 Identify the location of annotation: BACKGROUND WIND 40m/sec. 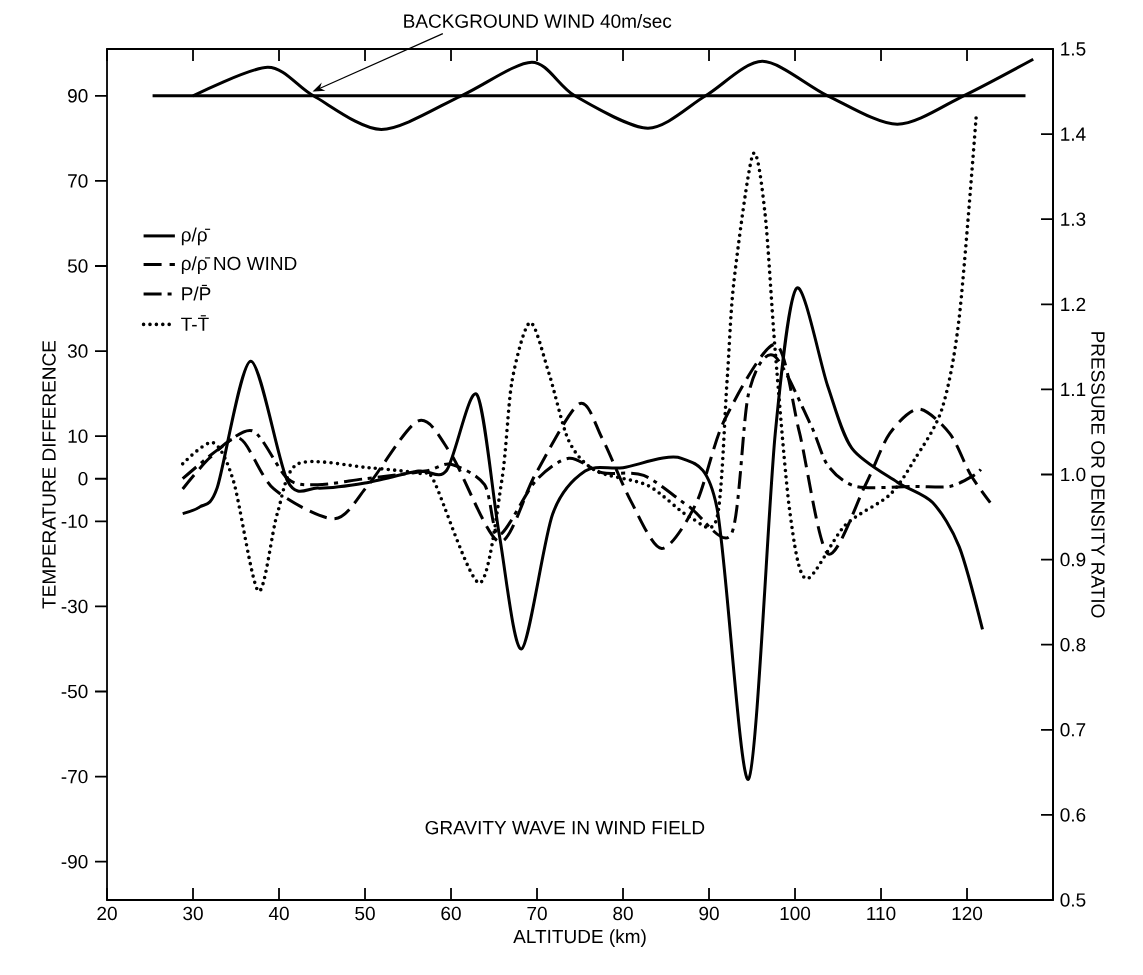
(538, 20).